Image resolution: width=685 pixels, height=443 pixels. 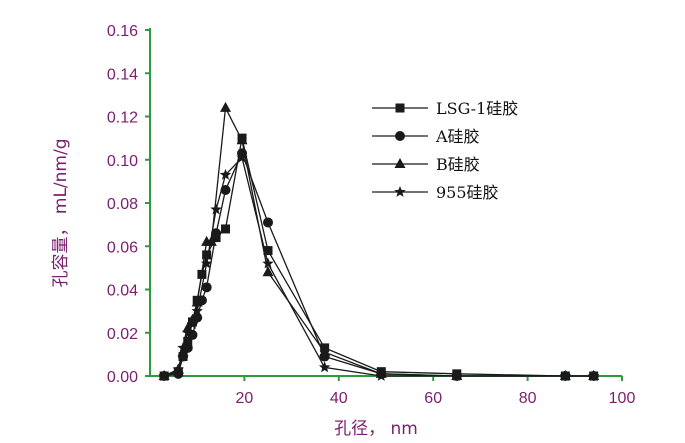 What do you see at coordinates (122, 118) in the screenshot?
I see `y-tick-label: 0.12` at bounding box center [122, 118].